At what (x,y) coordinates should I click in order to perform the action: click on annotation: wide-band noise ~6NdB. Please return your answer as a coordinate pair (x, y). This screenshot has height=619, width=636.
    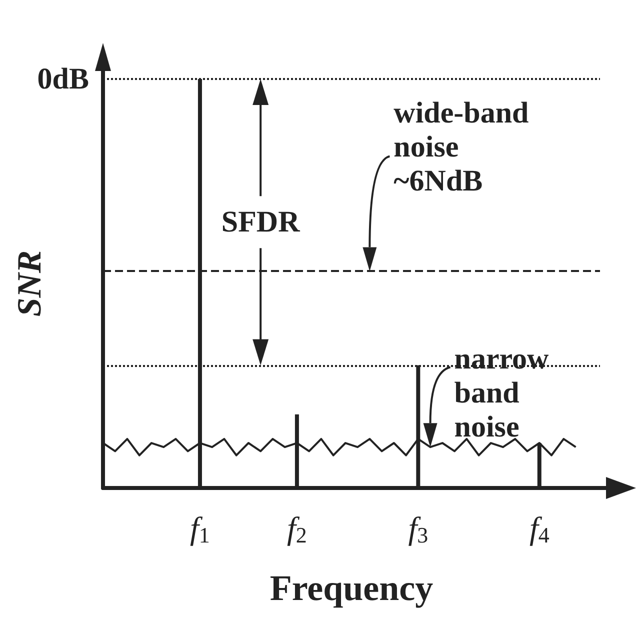
    Looking at the image, I should click on (462, 147).